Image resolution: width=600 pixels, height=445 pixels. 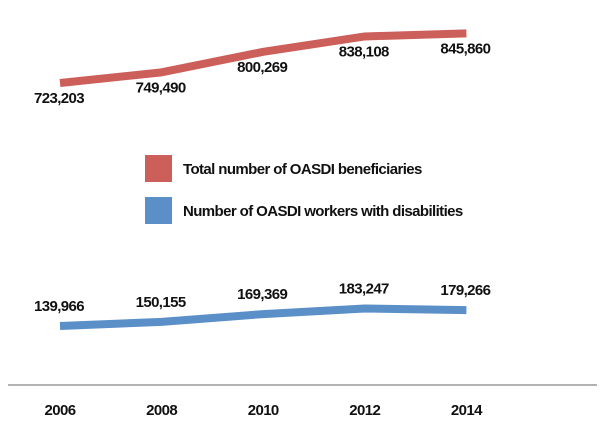 What do you see at coordinates (465, 290) in the screenshot?
I see `data-label: 179,266` at bounding box center [465, 290].